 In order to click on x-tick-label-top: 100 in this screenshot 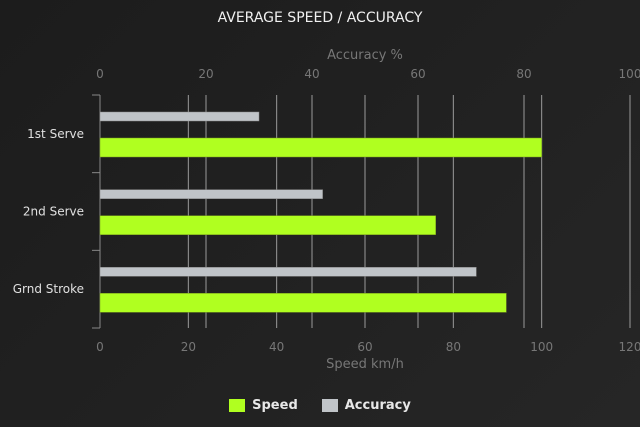, I will do `click(629, 74)`.